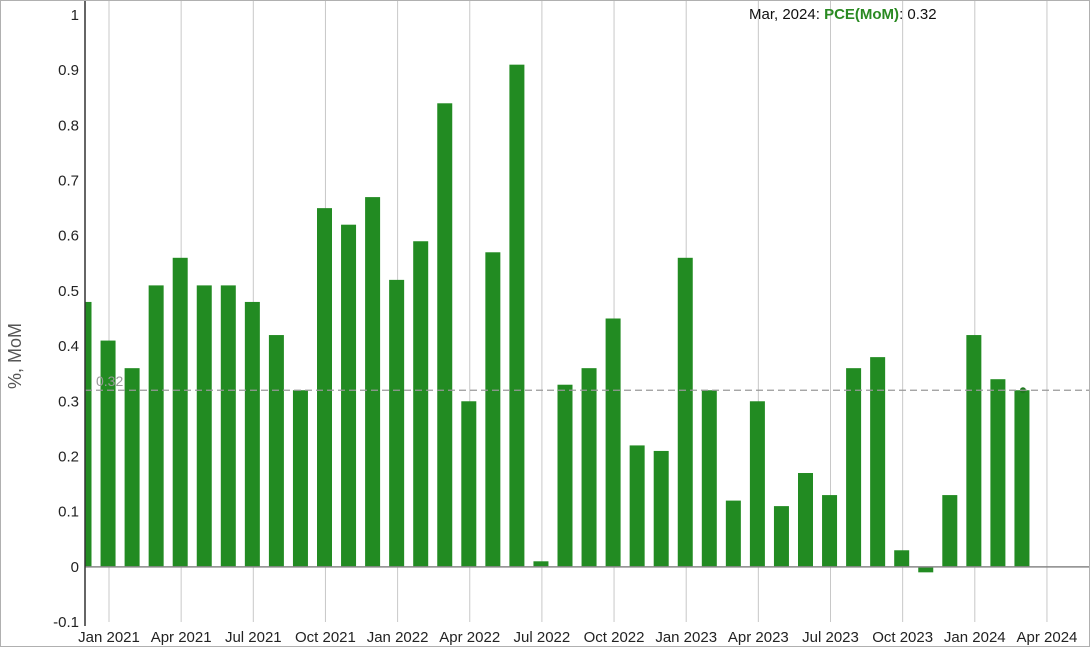  Describe the element at coordinates (782, 14) in the screenshot. I see `tooltip-date: Mar, 2024` at that location.